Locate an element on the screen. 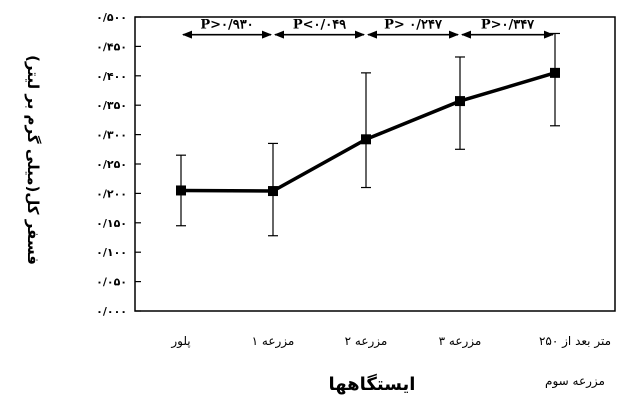 This screenshot has height=400, width=623. y-tick-label: ۰/۳۰۰ is located at coordinates (111, 135).